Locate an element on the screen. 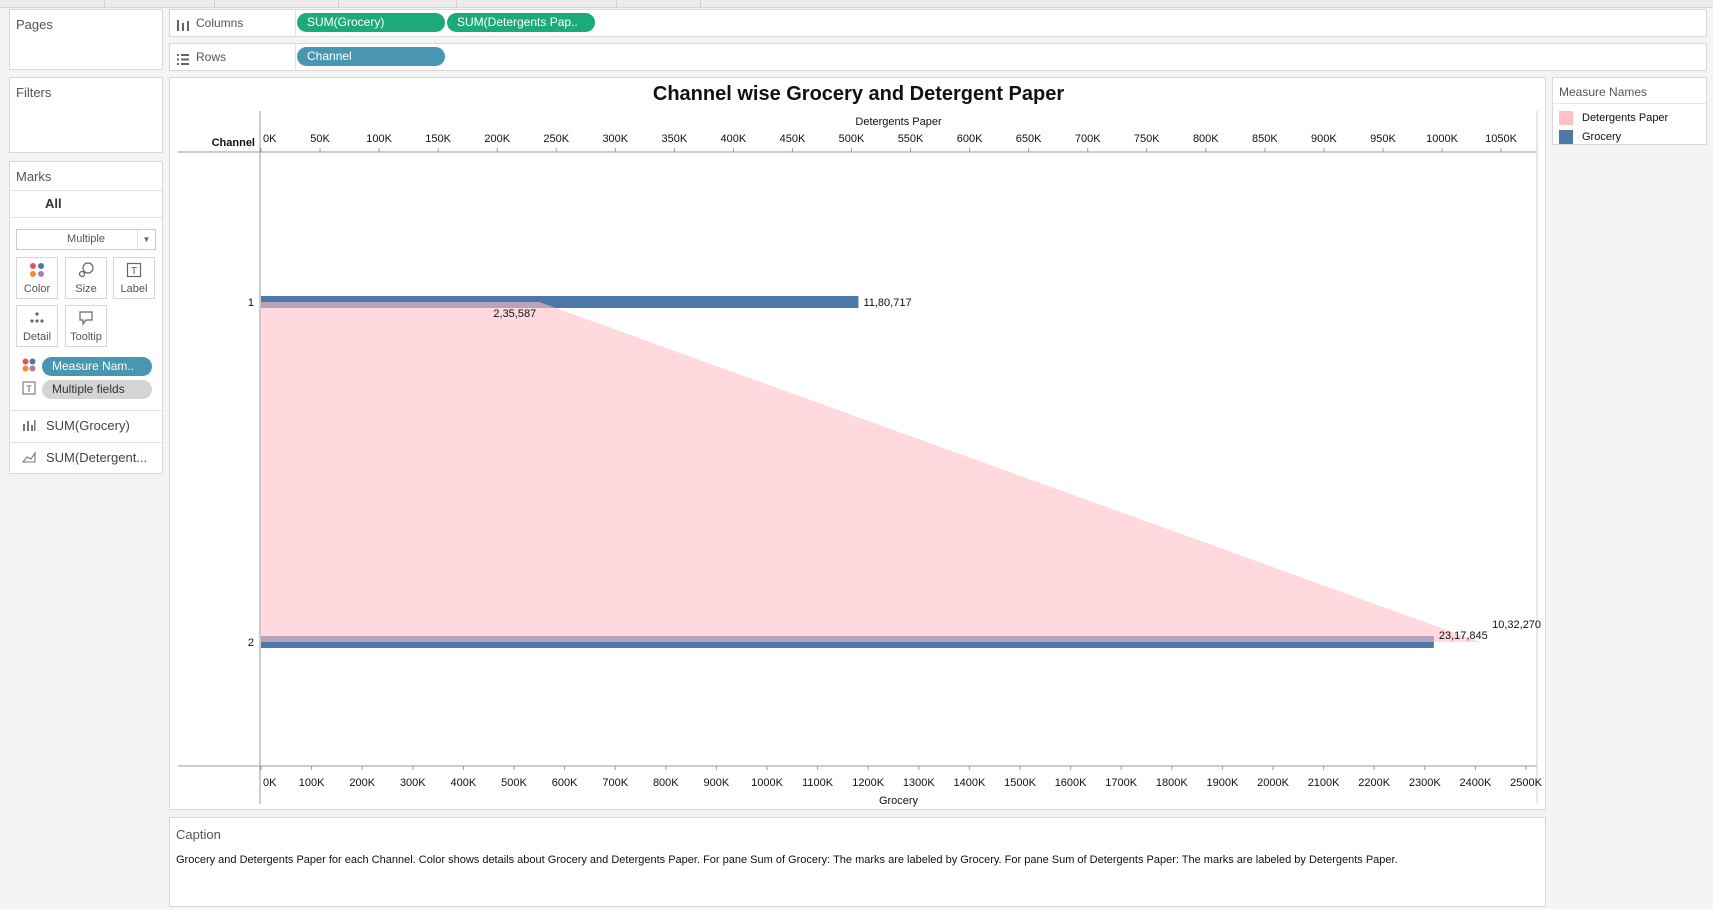  columns-label: Columns is located at coordinates (220, 23).